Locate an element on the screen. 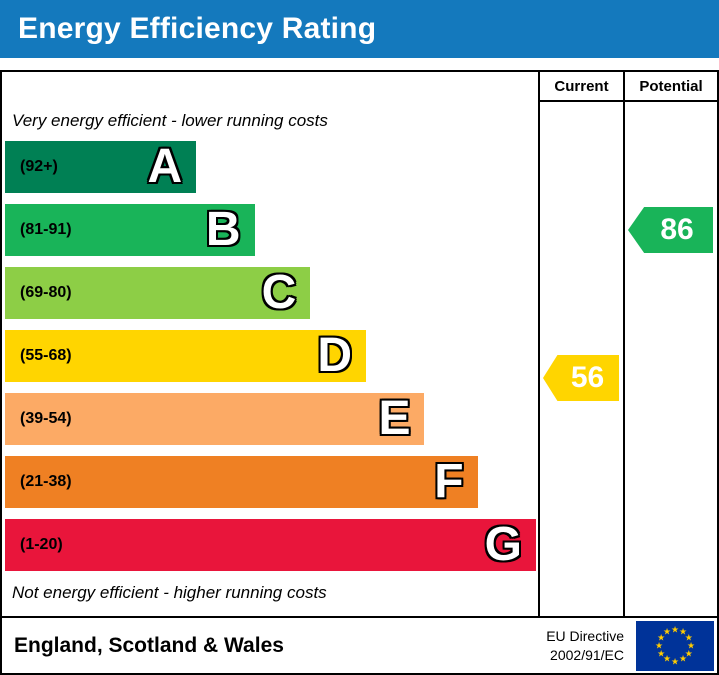 The image size is (719, 675). band-letter: B is located at coordinates (223, 229).